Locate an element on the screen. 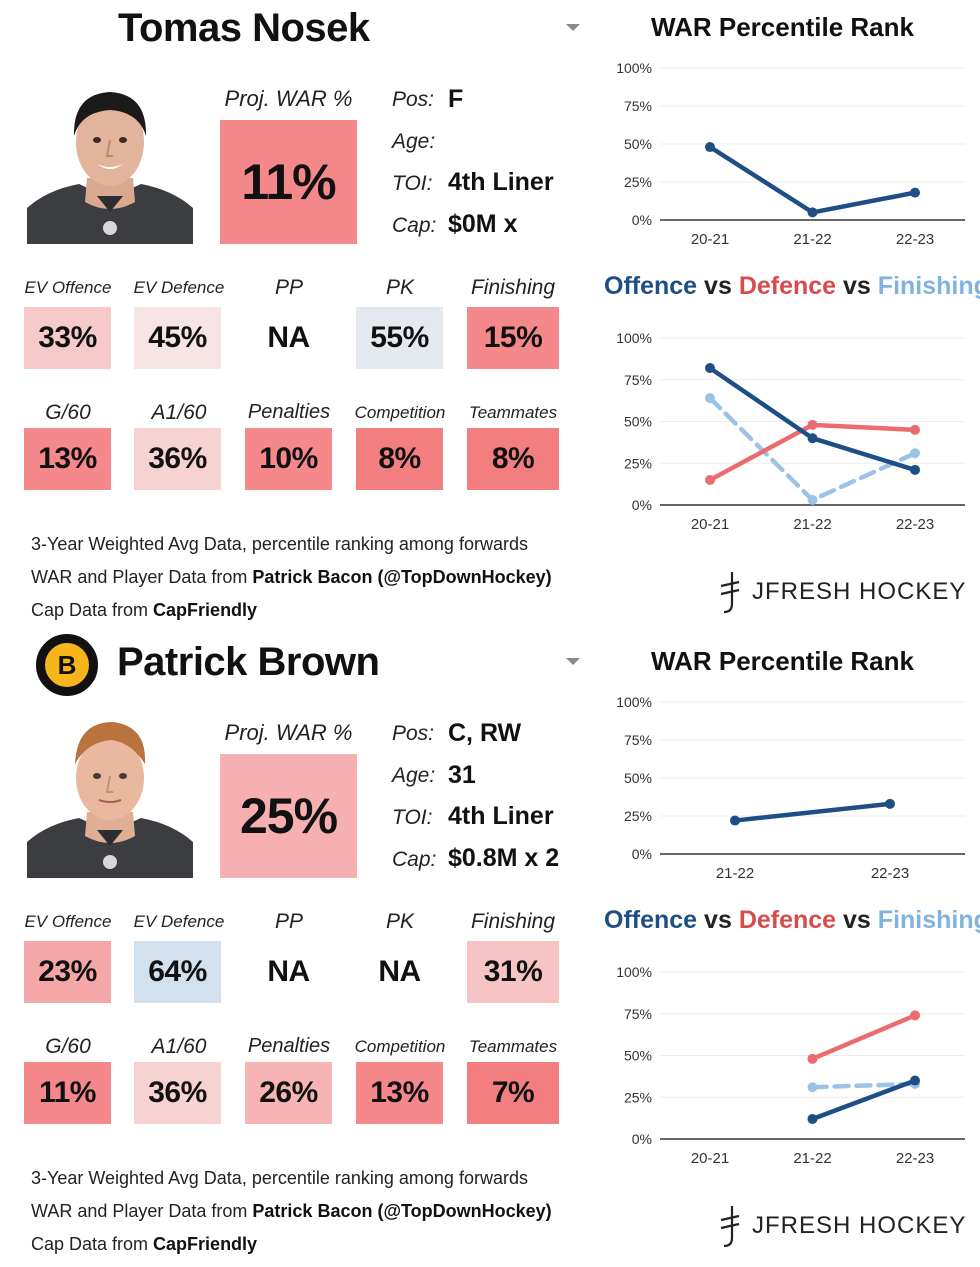  bruins-logo-icon: B is located at coordinates (67, 665).